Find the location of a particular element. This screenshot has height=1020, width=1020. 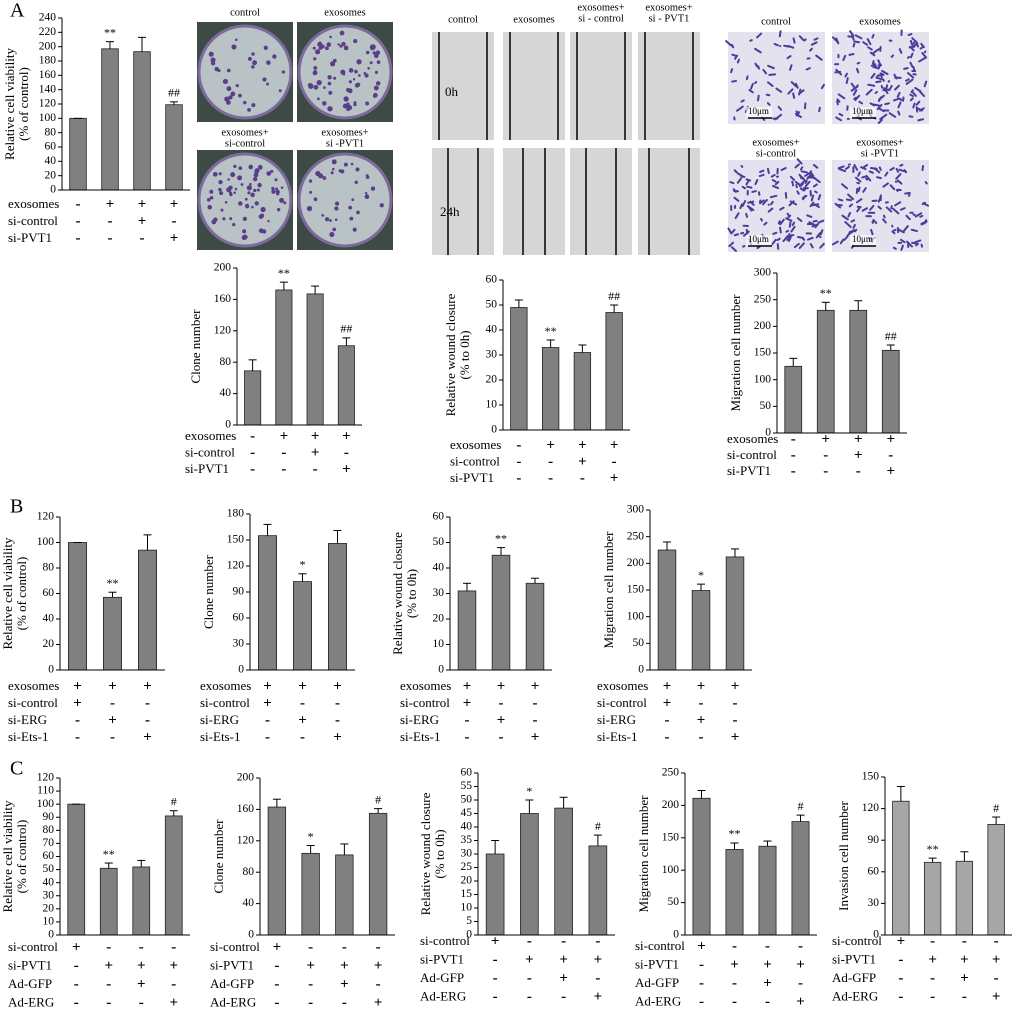

transwell-photo is located at coordinates (776, 78).